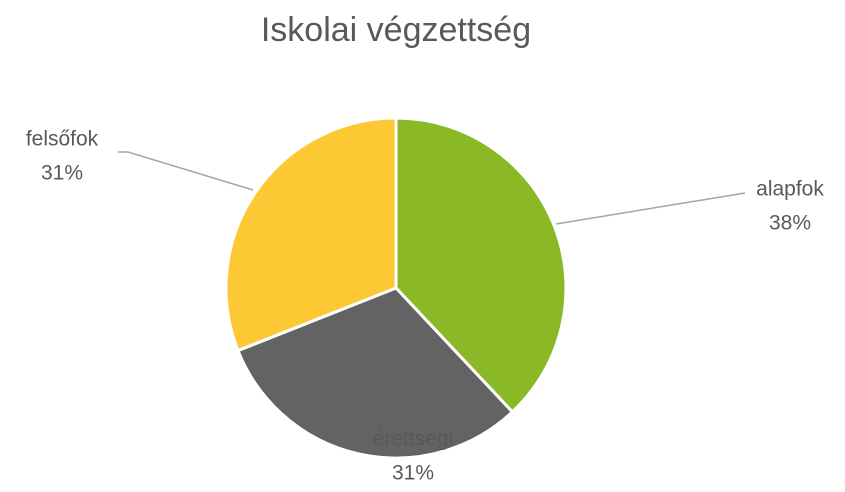  What do you see at coordinates (62, 139) in the screenshot?
I see `category-label: felsőfok` at bounding box center [62, 139].